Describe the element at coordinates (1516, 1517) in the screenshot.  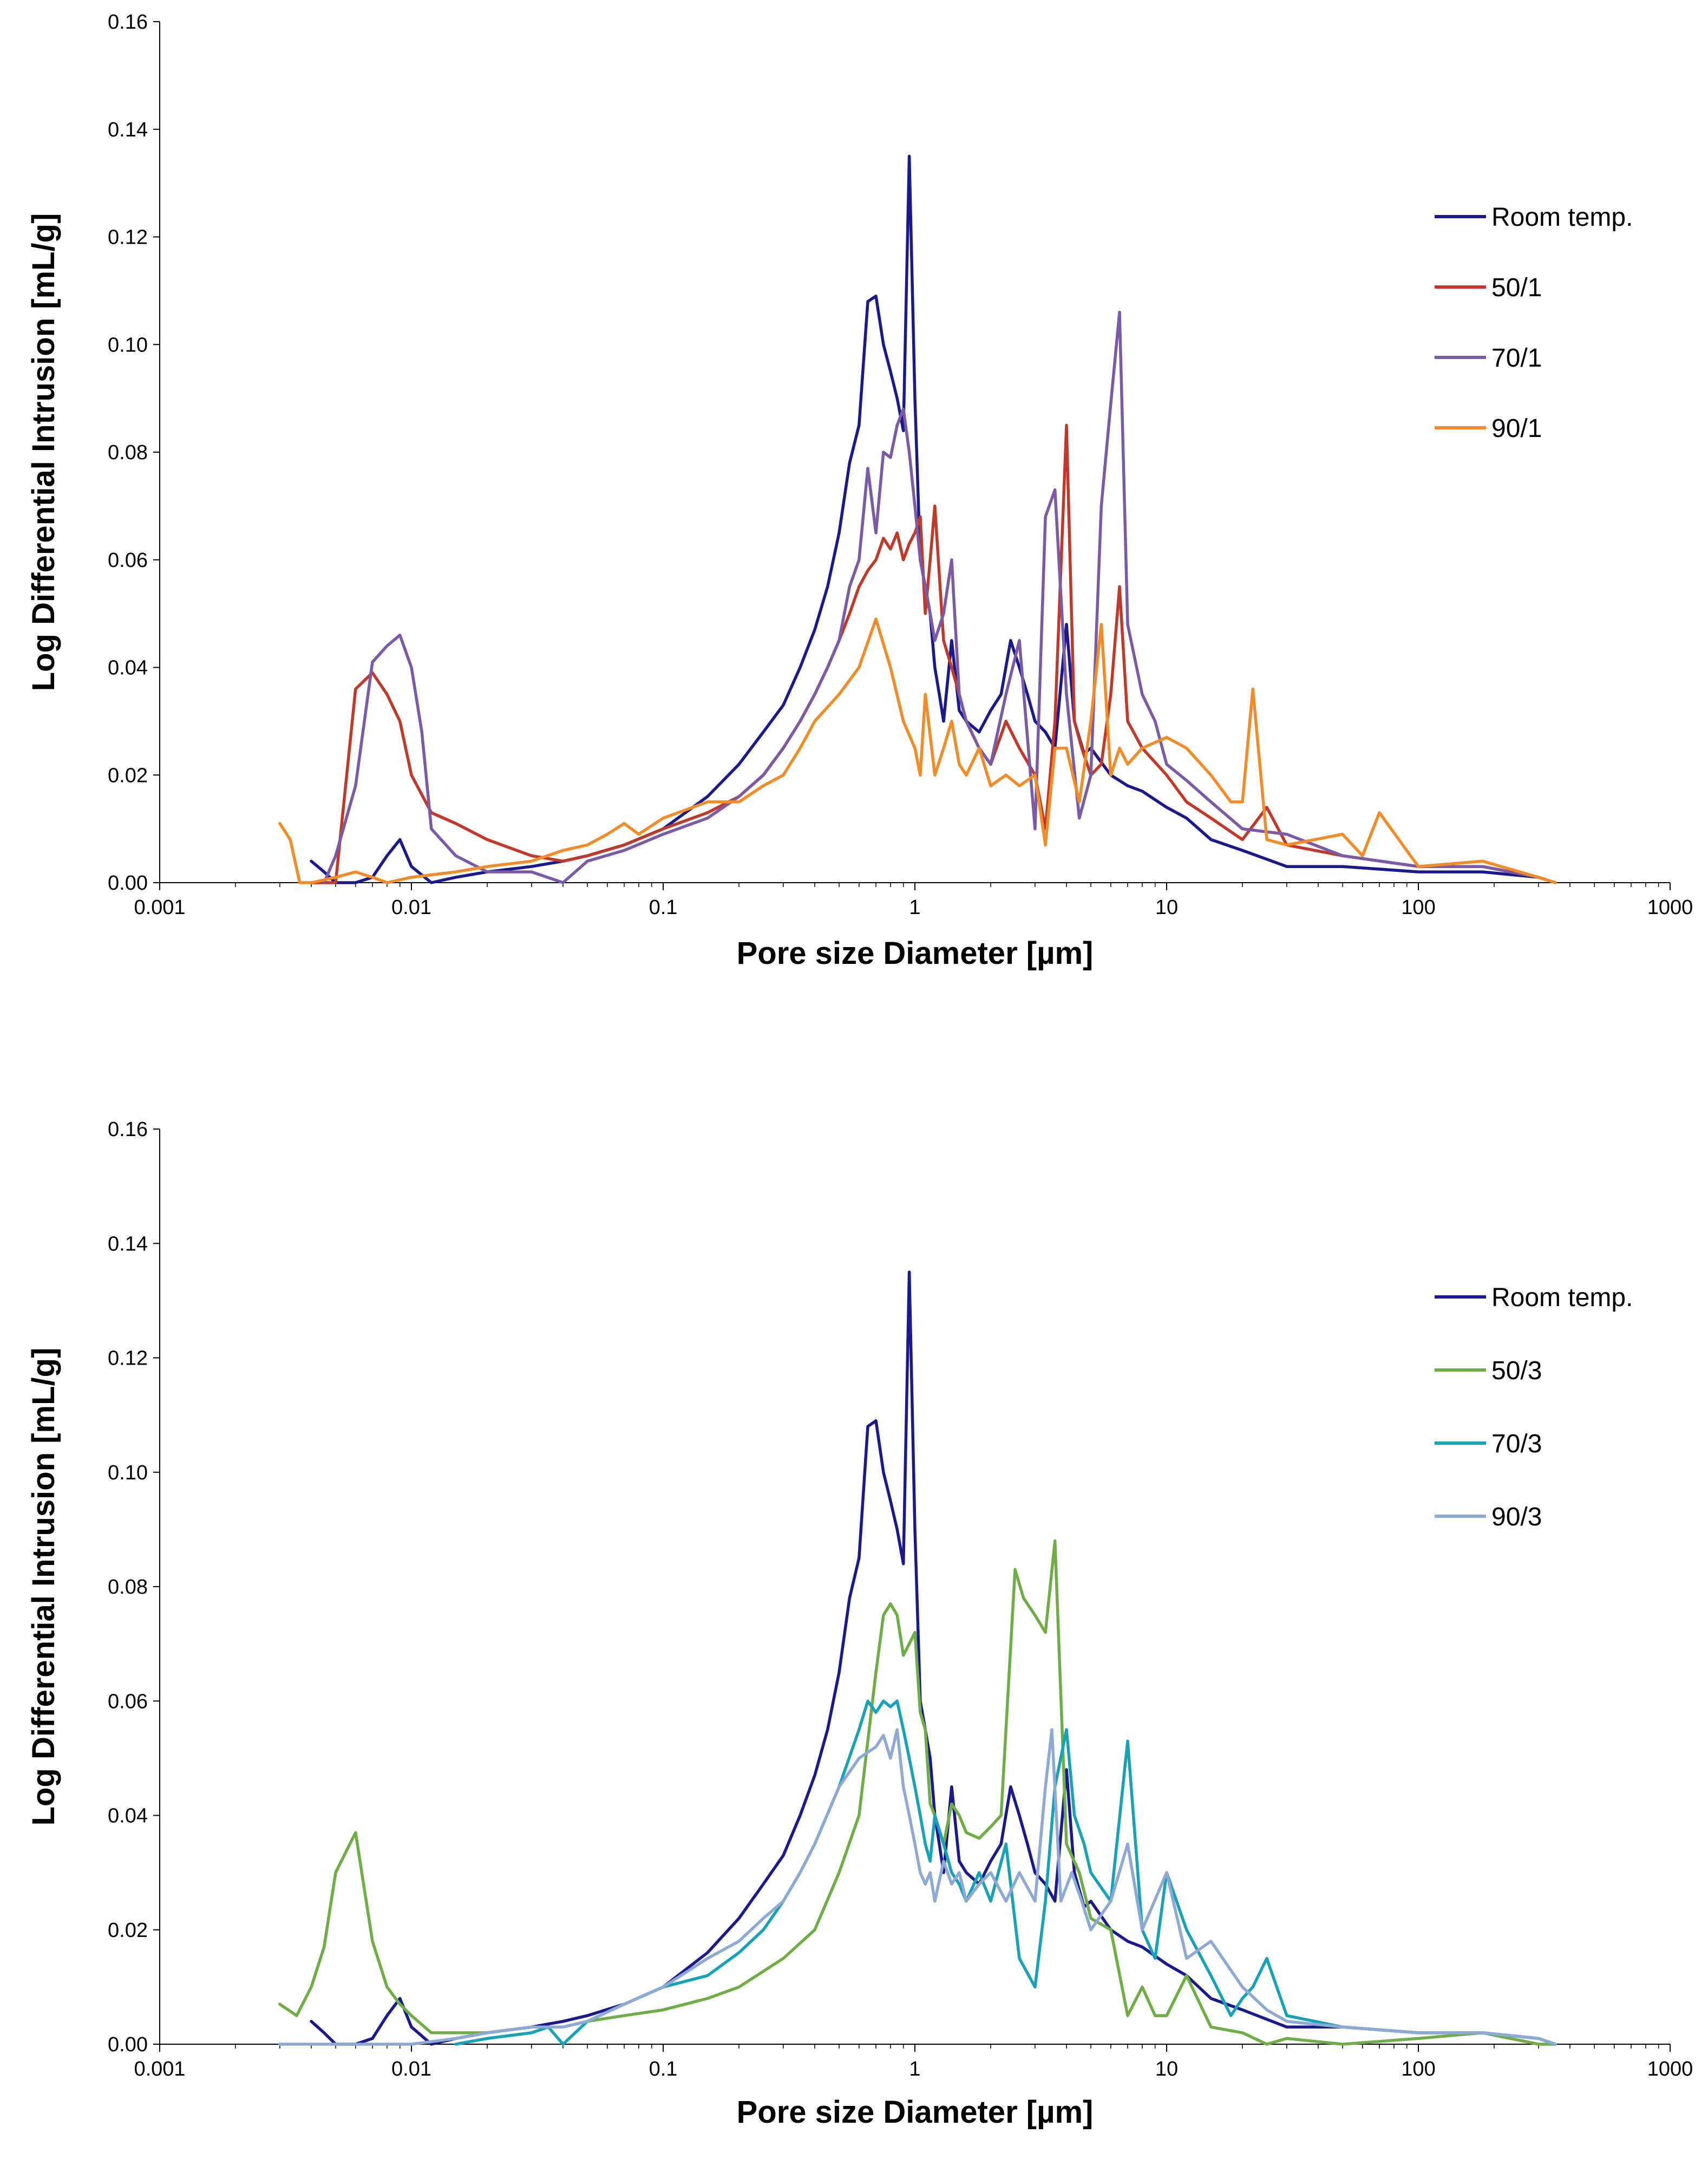
I see `legend-label: 90/3` at that location.